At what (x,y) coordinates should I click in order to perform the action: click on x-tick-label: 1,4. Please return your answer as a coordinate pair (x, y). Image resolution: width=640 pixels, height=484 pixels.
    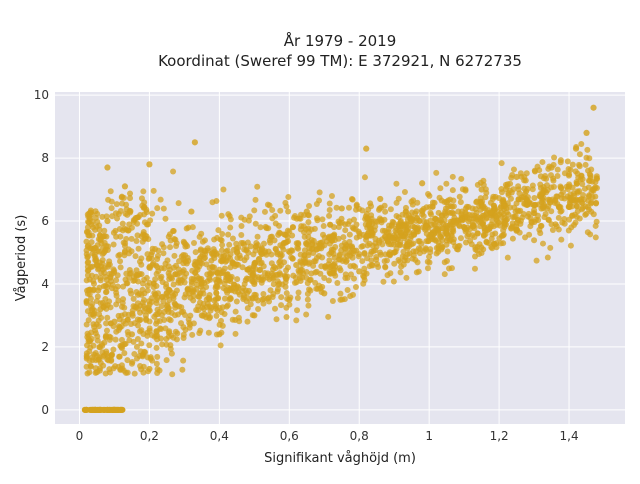
    Looking at the image, I should click on (569, 436).